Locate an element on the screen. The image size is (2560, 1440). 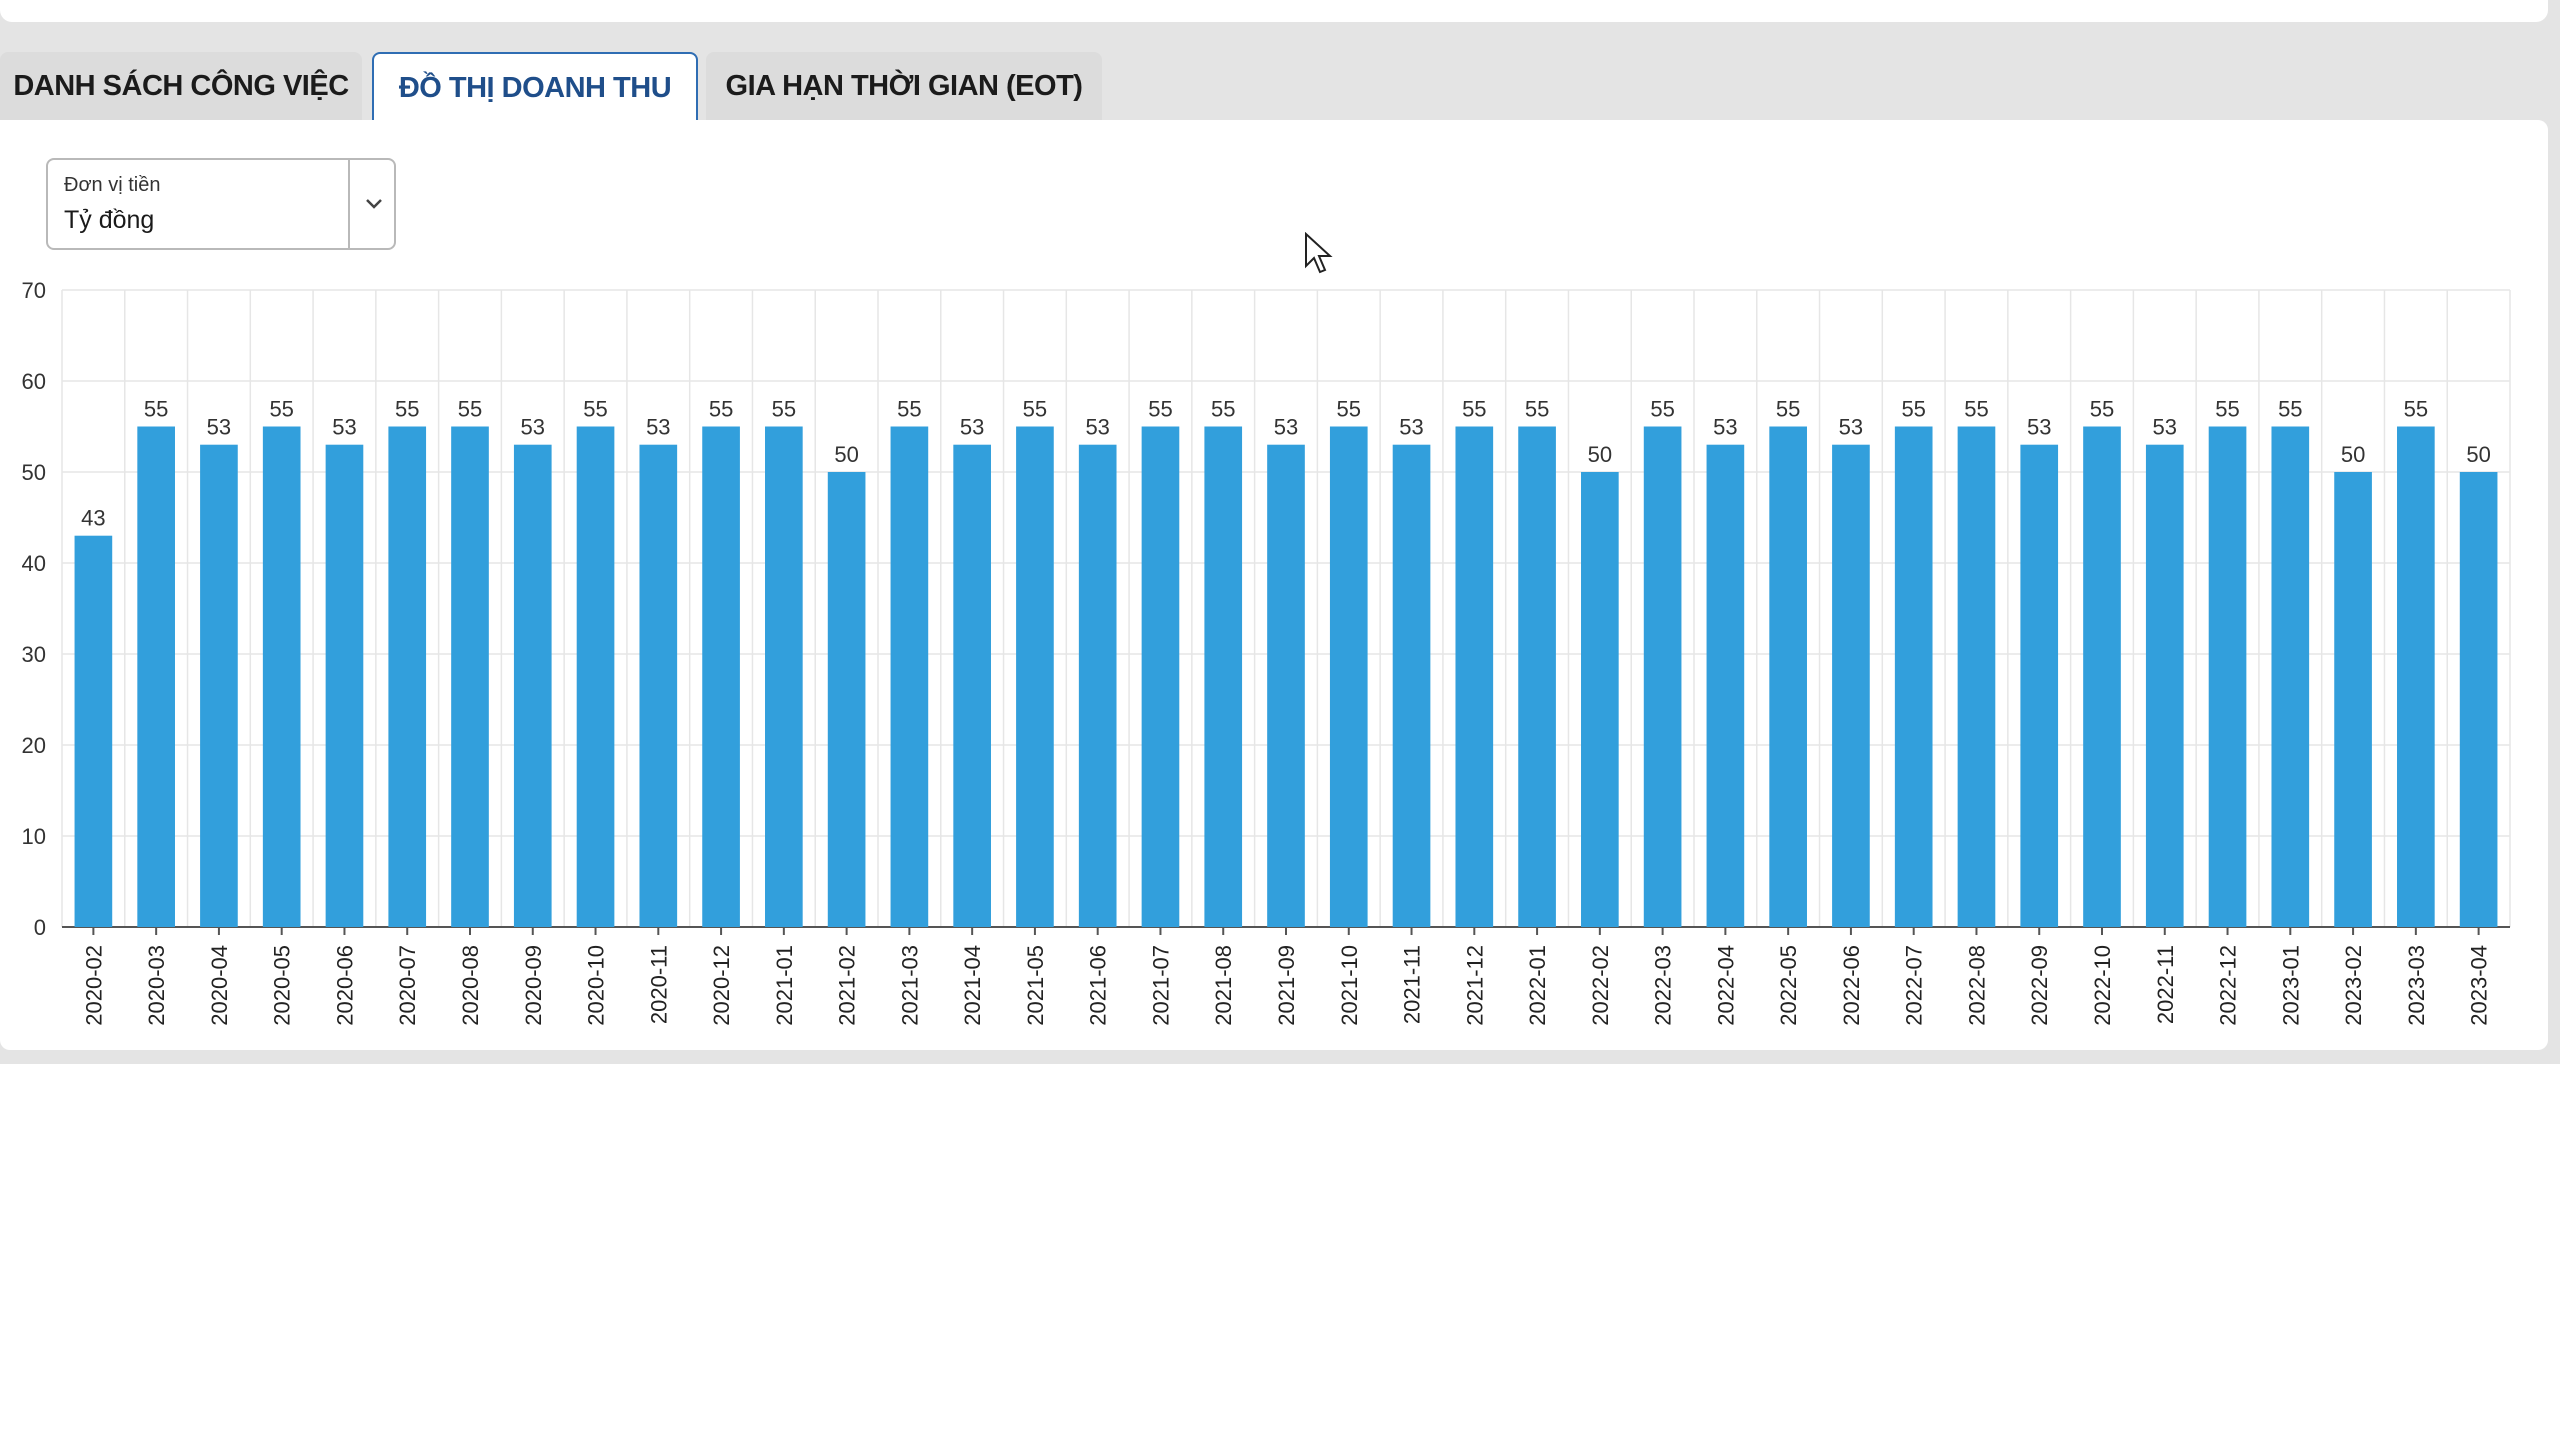
x-tick-label: 2020-08 is located at coordinates (470, 985).